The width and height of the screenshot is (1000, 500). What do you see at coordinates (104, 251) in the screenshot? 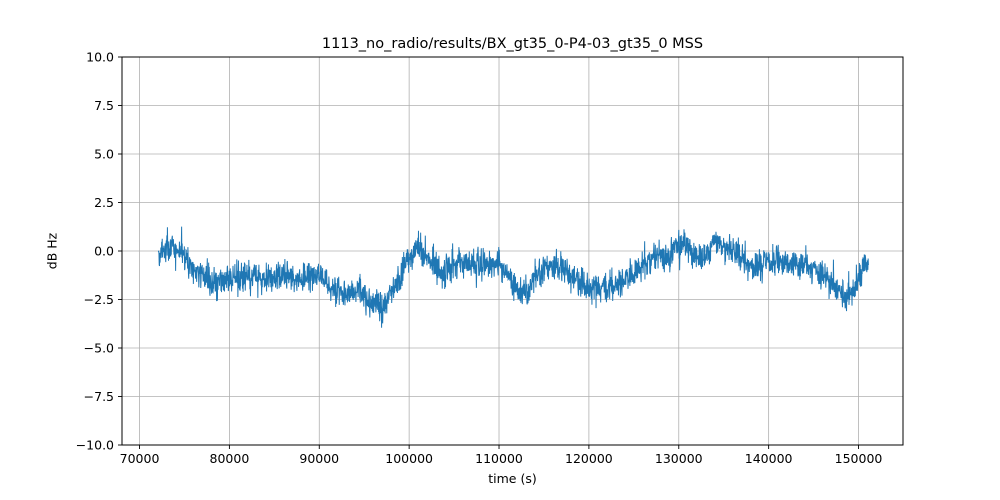
I see `y-tick-label: 0.0` at bounding box center [104, 251].